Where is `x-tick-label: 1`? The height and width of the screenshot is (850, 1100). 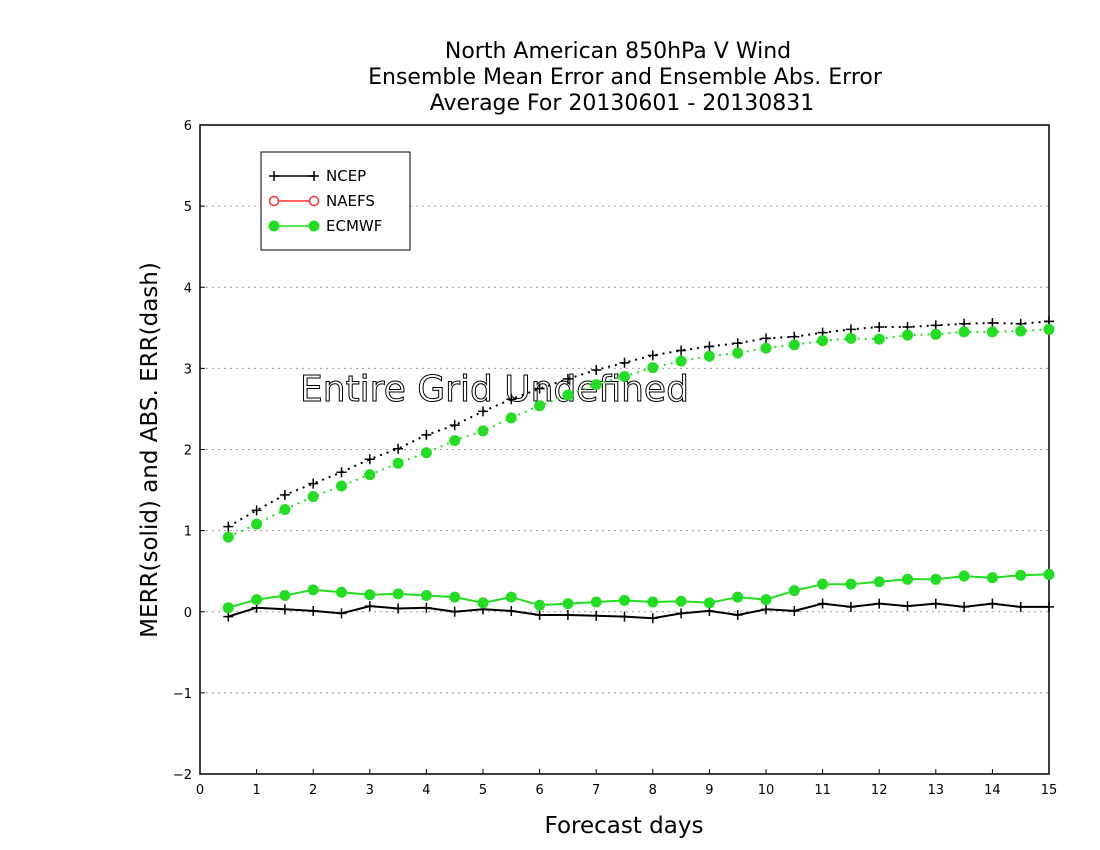
x-tick-label: 1 is located at coordinates (256, 790).